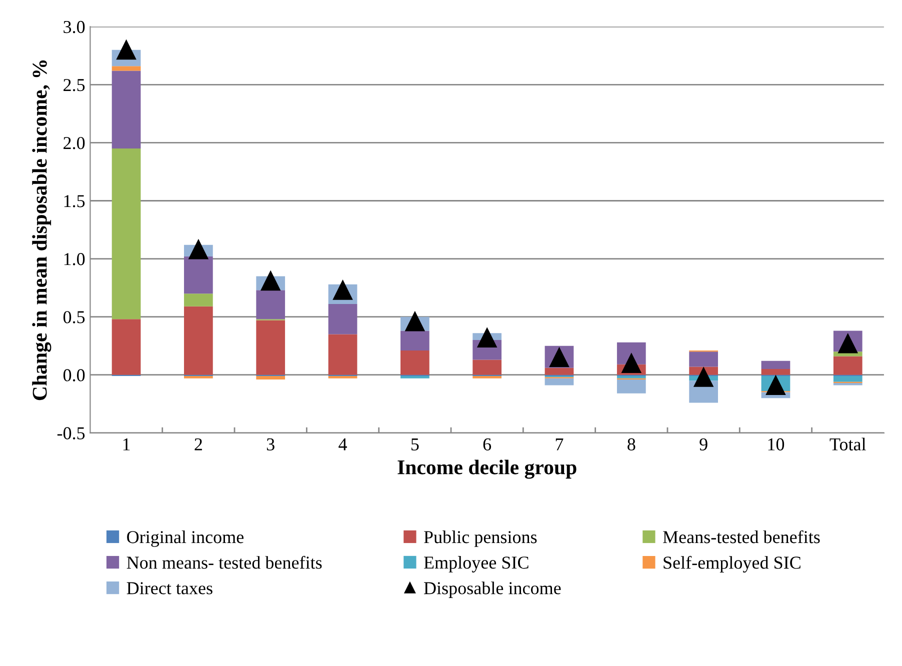  I want to click on x-tick-label: 9, so click(704, 444).